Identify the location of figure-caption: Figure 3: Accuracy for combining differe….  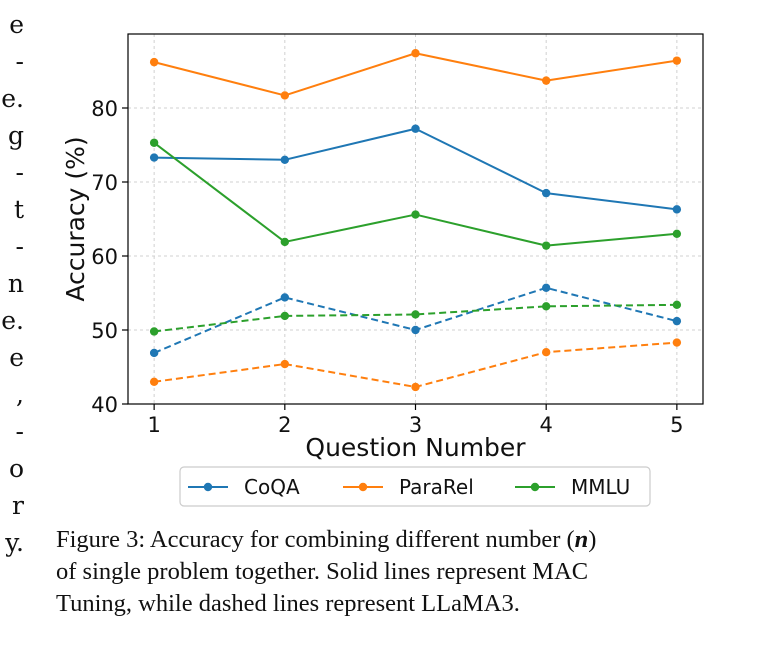
(396, 572).